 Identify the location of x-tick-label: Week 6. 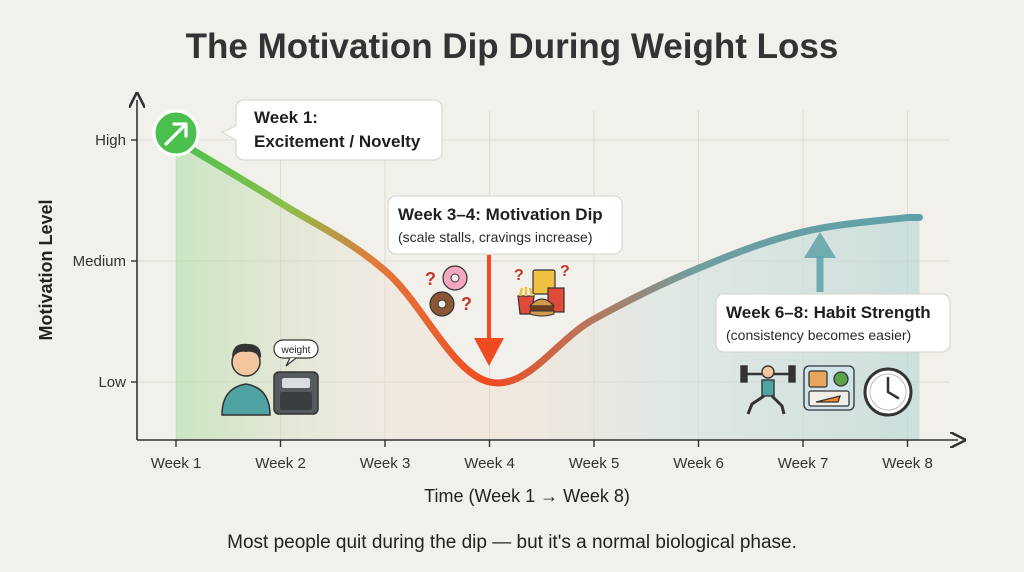
(698, 463).